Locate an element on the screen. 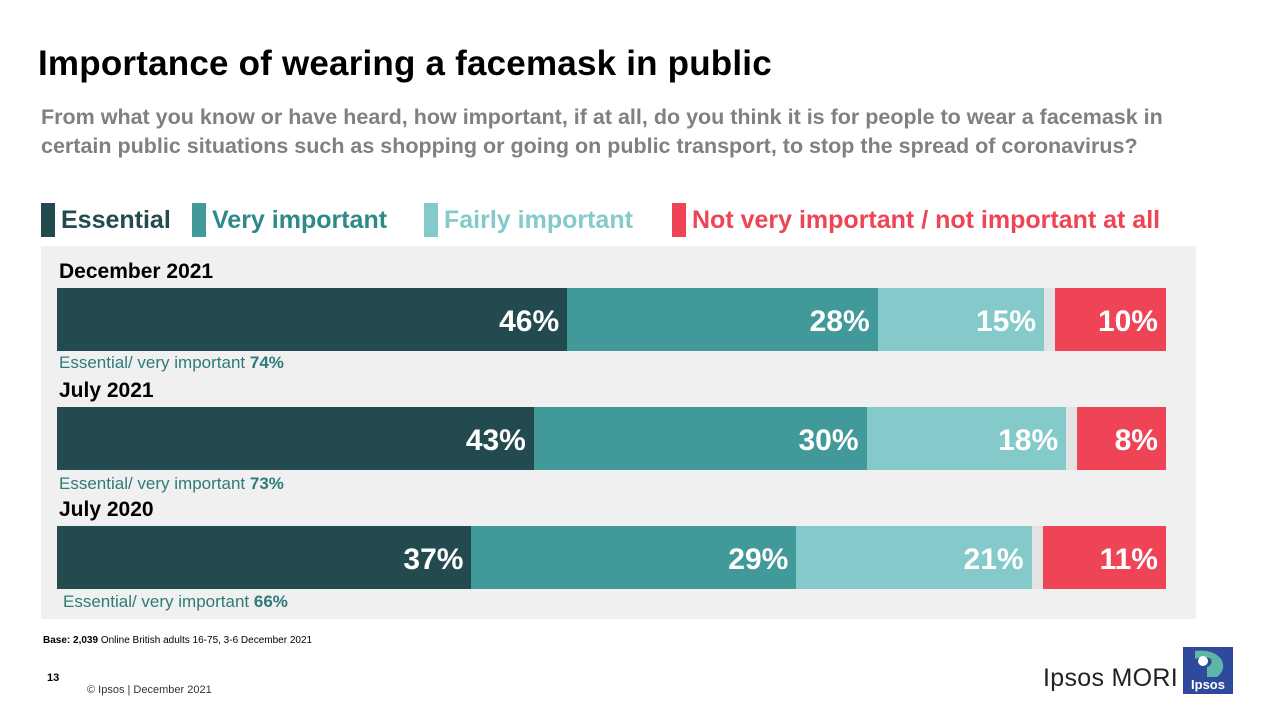 The height and width of the screenshot is (720, 1280). base-label: Base: is located at coordinates (57, 640).